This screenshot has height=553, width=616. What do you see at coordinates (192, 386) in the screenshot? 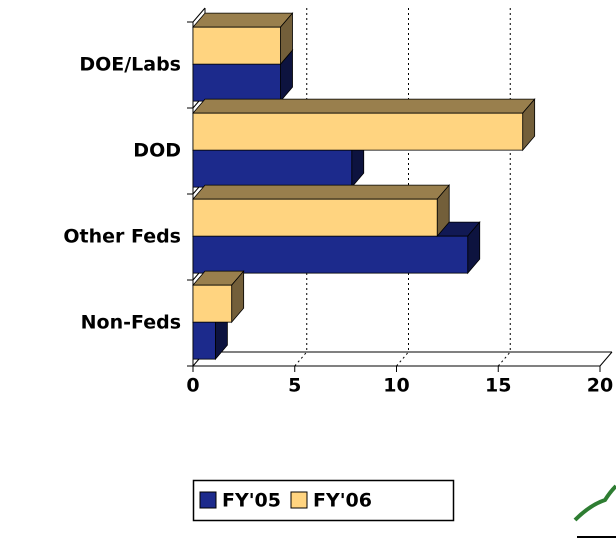
I see `x-tick-label: 0` at bounding box center [192, 386].